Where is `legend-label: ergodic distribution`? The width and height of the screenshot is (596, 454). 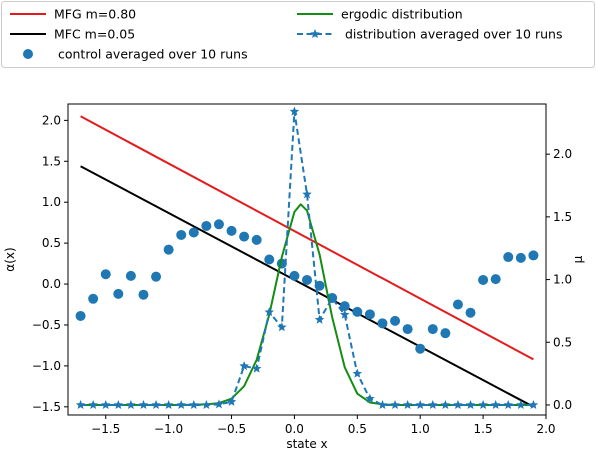
legend-label: ergodic distribution is located at coordinates (402, 14).